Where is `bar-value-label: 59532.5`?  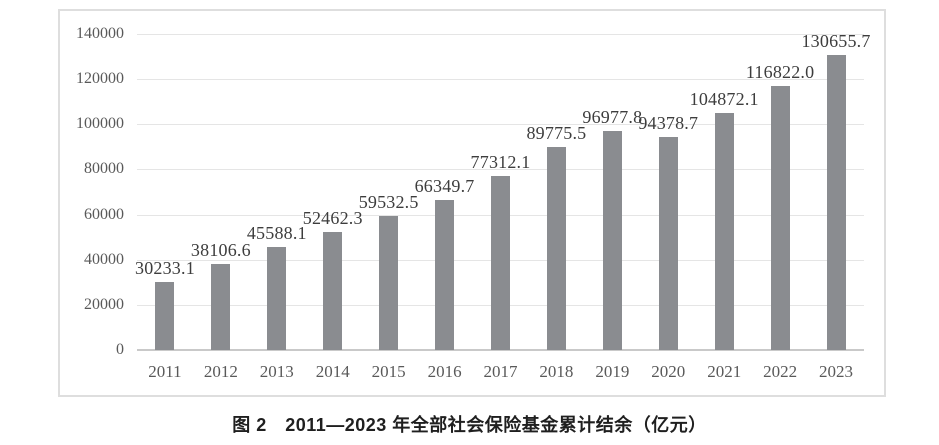 bar-value-label: 59532.5 is located at coordinates (388, 201).